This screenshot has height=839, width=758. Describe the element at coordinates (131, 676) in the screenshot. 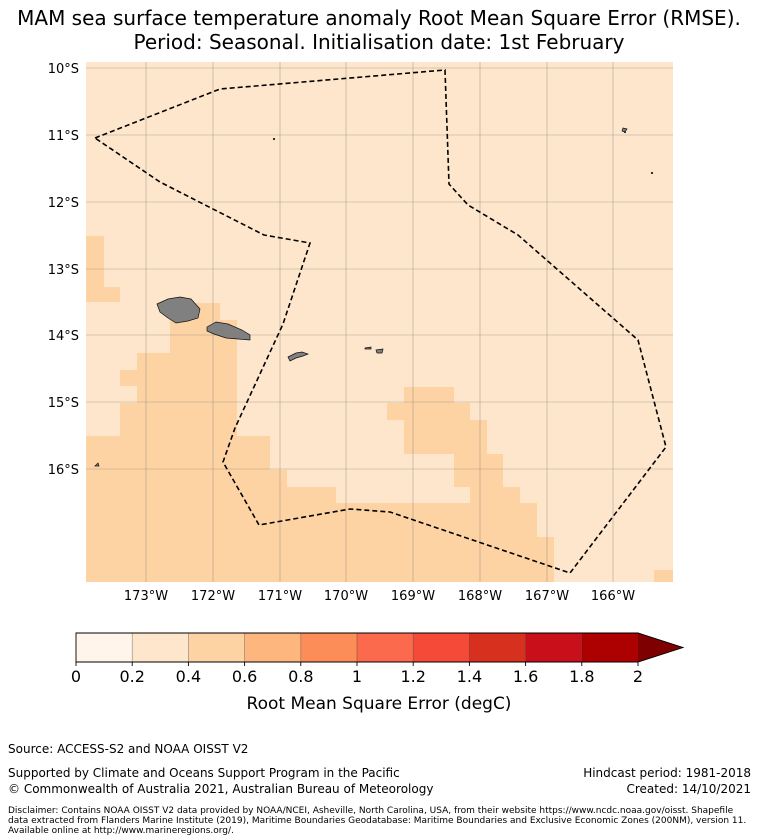

I see `colorbar-tick-label: 0.2` at that location.